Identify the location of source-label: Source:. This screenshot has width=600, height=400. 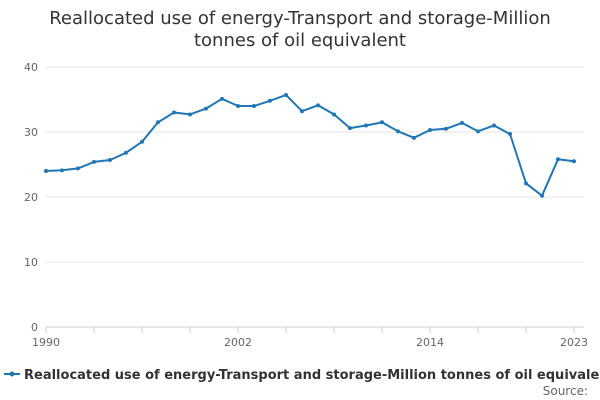
(565, 391).